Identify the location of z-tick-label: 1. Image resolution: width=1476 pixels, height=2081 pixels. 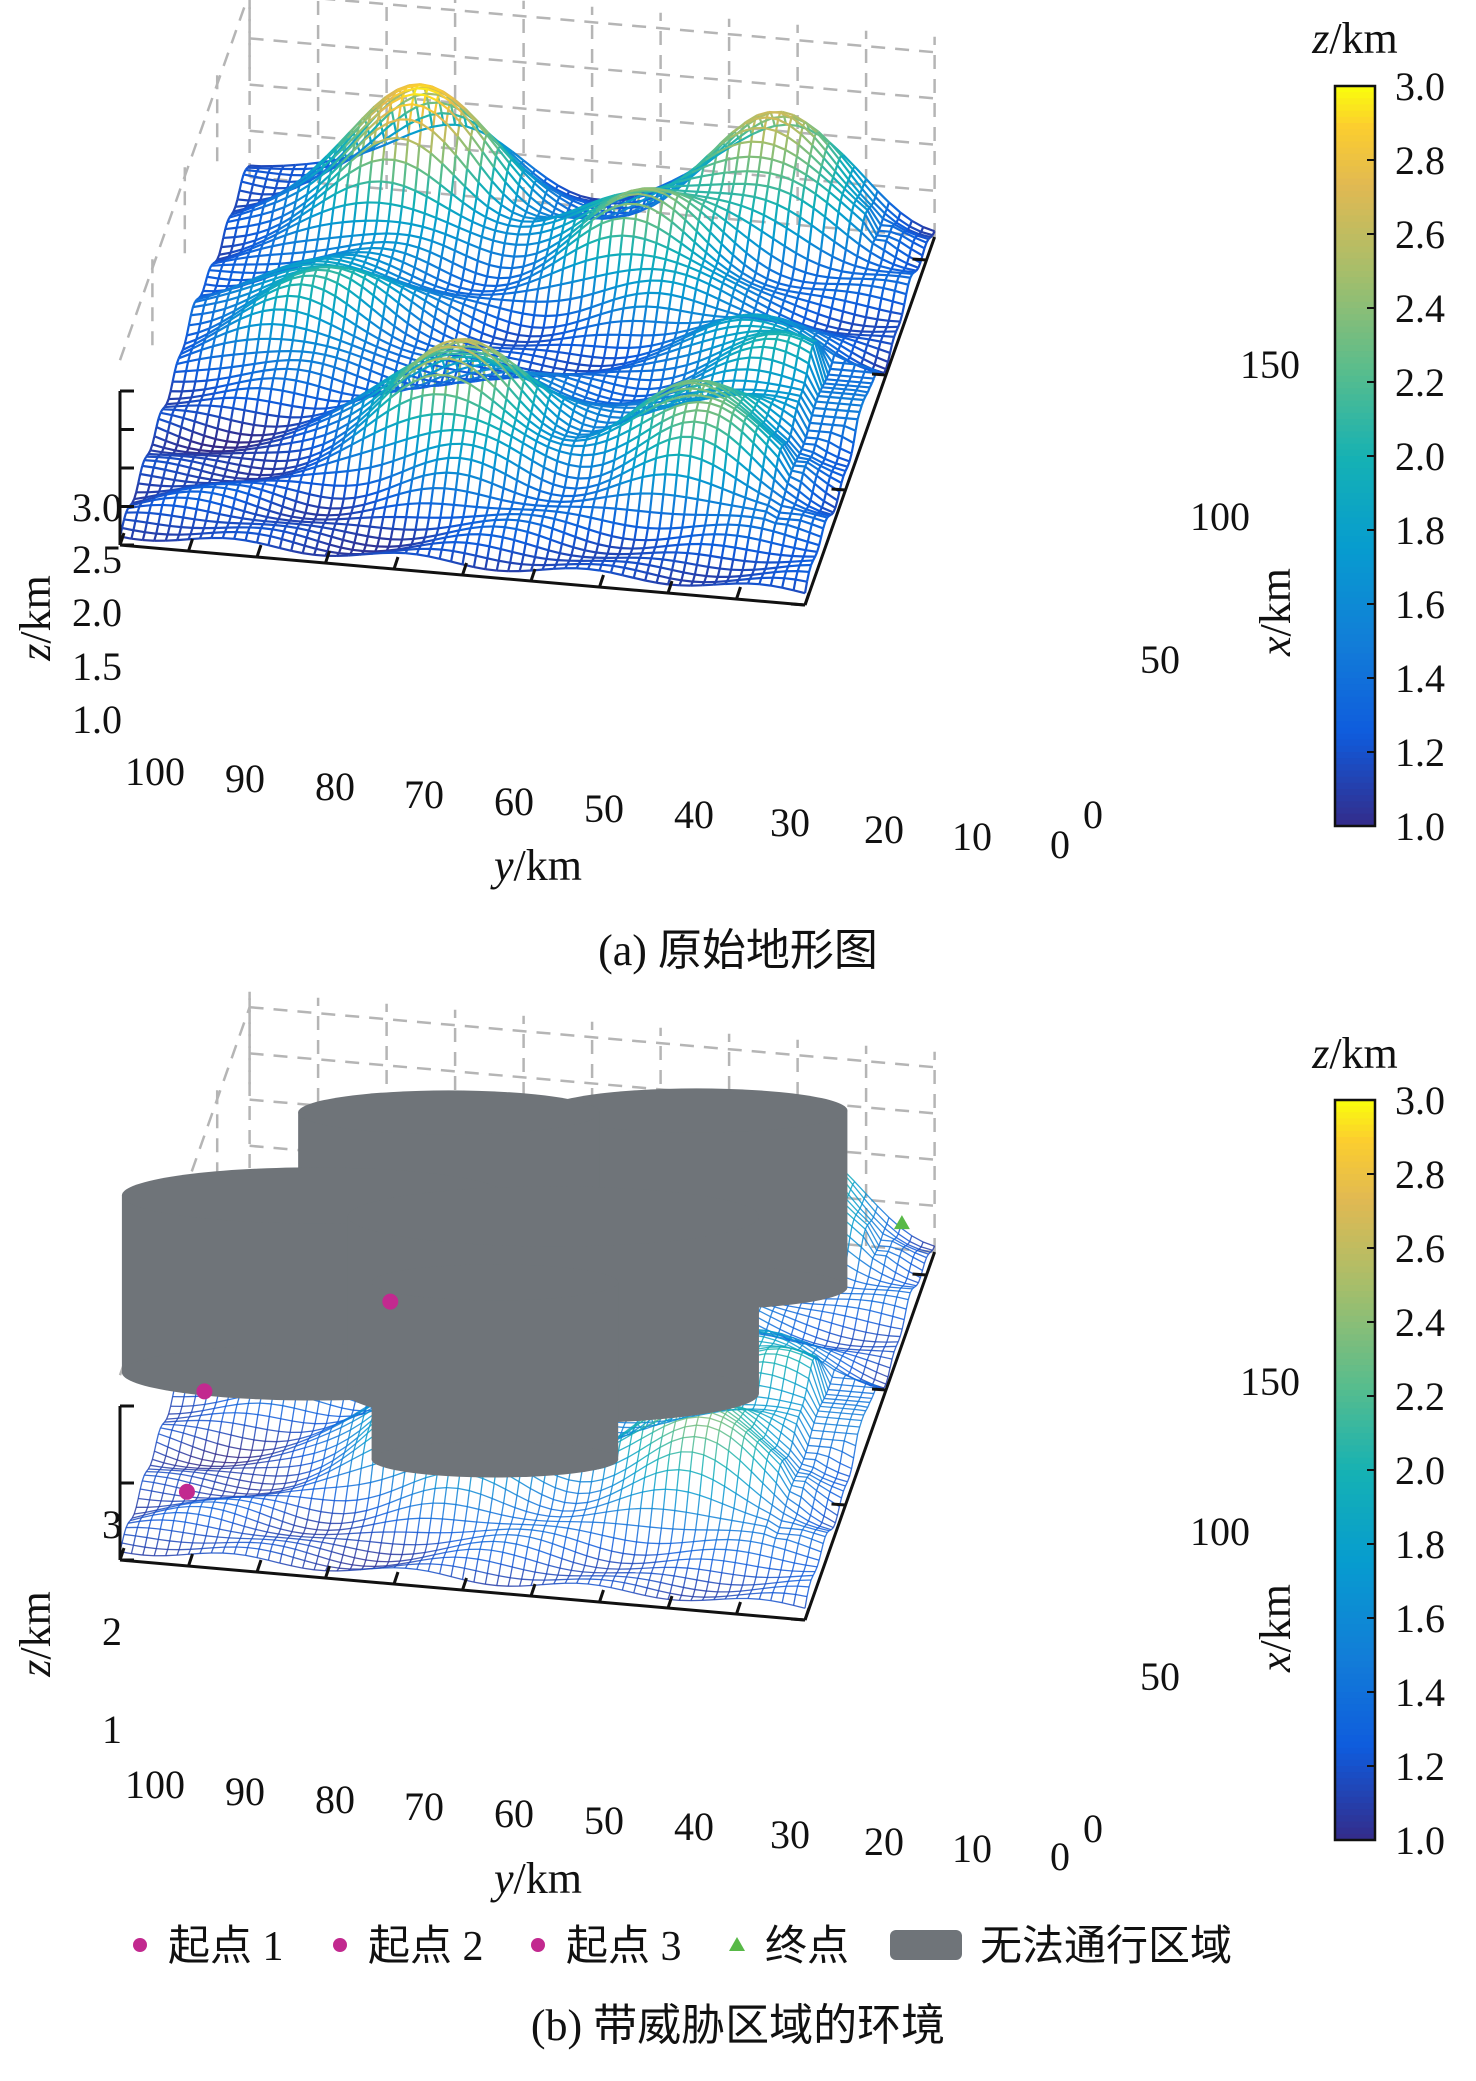
(112, 1729).